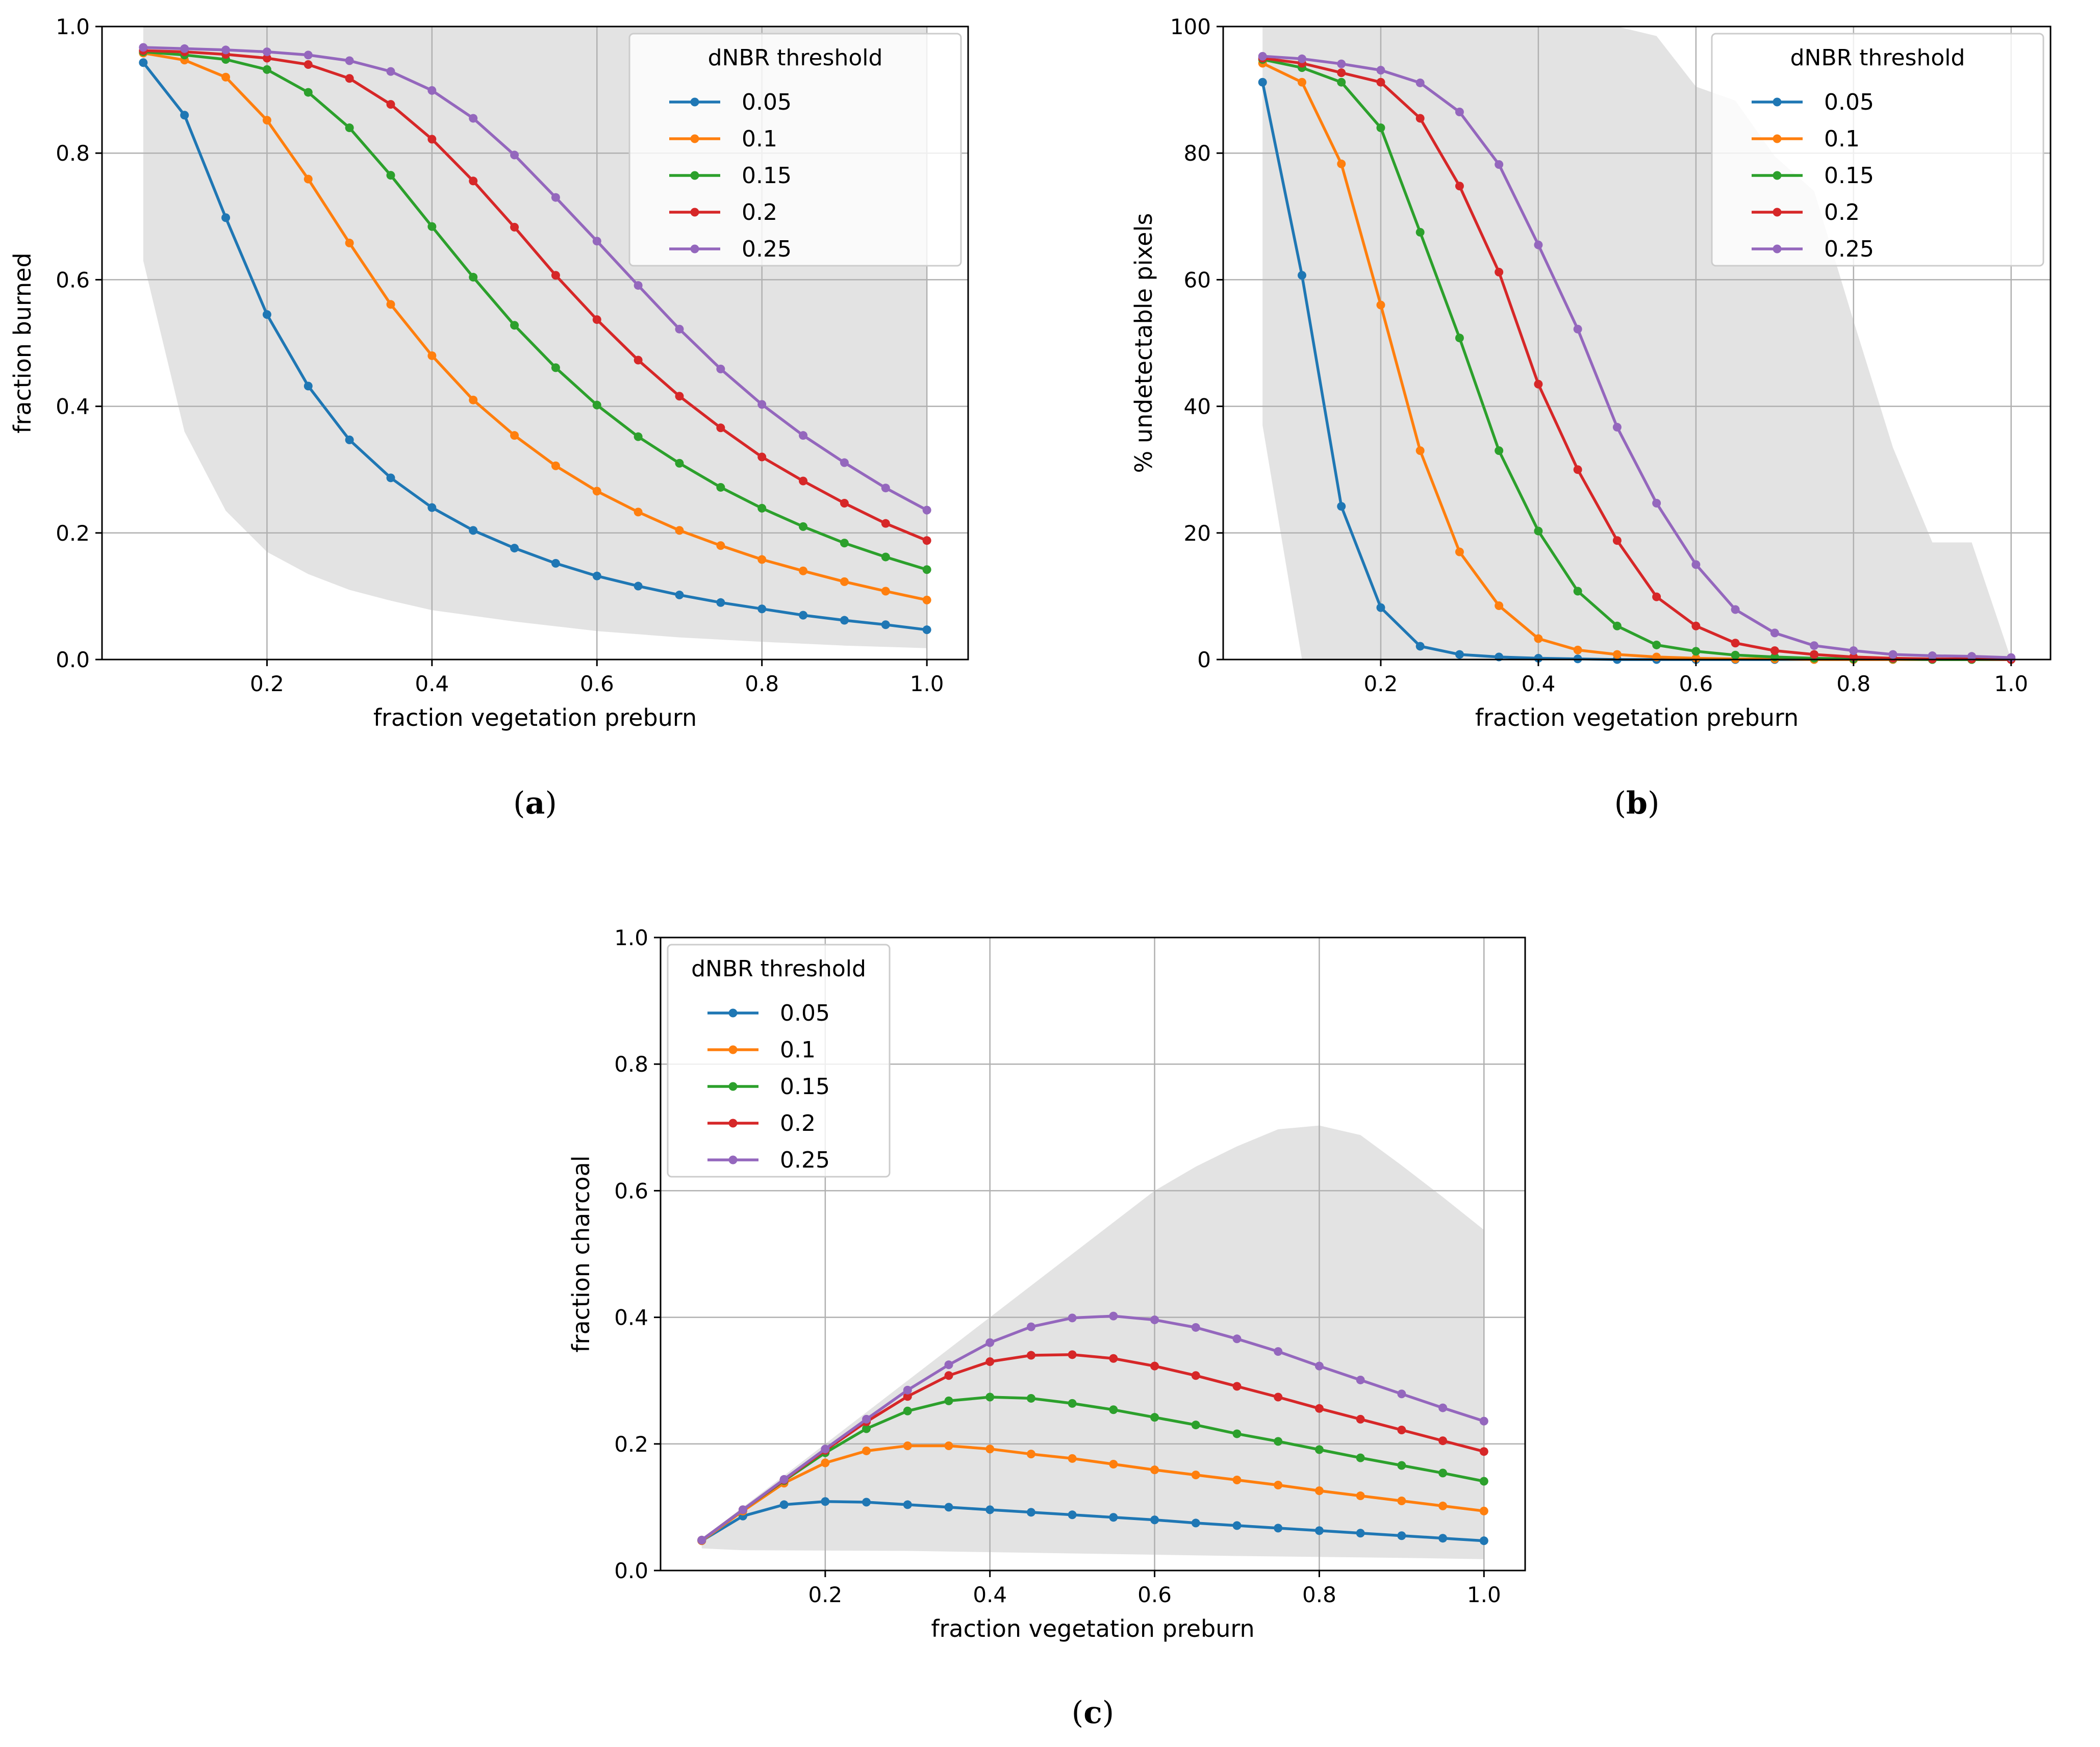 The image size is (2100, 1747). What do you see at coordinates (473, 530) in the screenshot?
I see `panel-a-series-0.05-point-8` at bounding box center [473, 530].